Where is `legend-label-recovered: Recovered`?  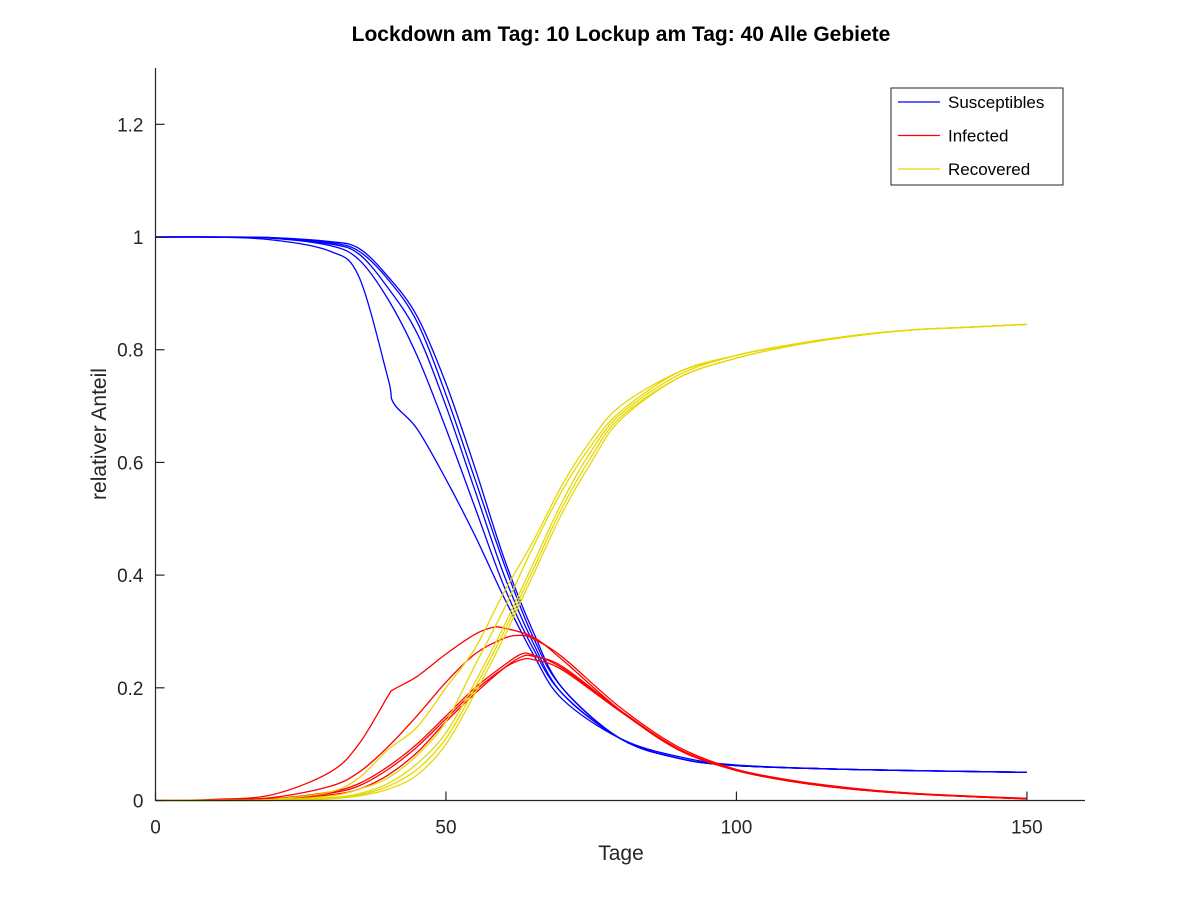 legend-label-recovered: Recovered is located at coordinates (989, 169).